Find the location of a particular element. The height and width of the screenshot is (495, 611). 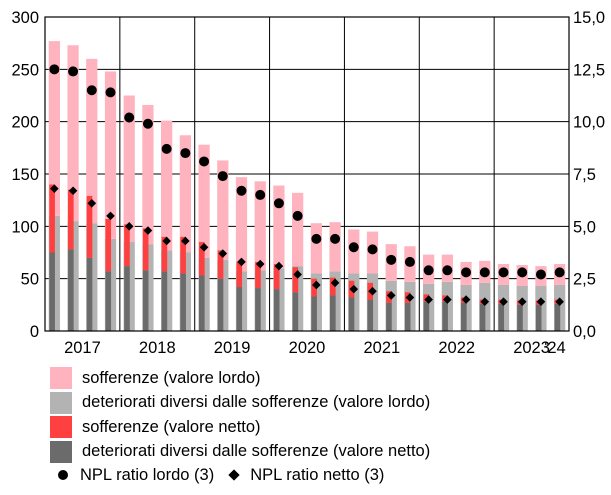

x-tick-label: 2021 is located at coordinates (381, 348).